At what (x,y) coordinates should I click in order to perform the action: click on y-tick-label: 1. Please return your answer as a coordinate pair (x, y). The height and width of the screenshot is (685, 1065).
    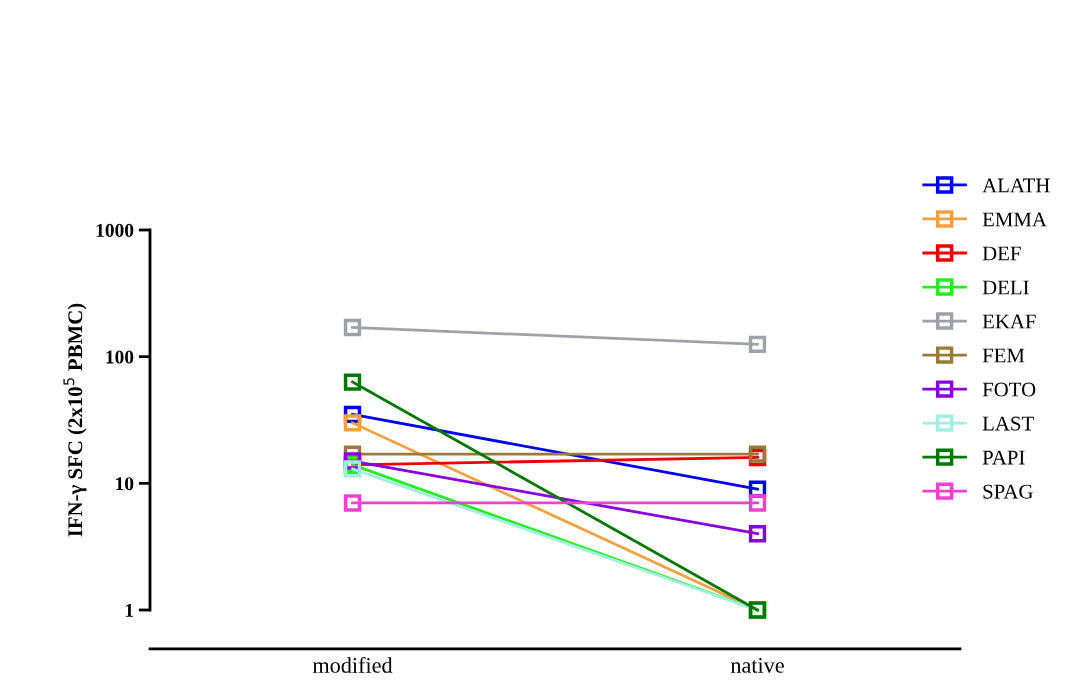
    Looking at the image, I should click on (129, 610).